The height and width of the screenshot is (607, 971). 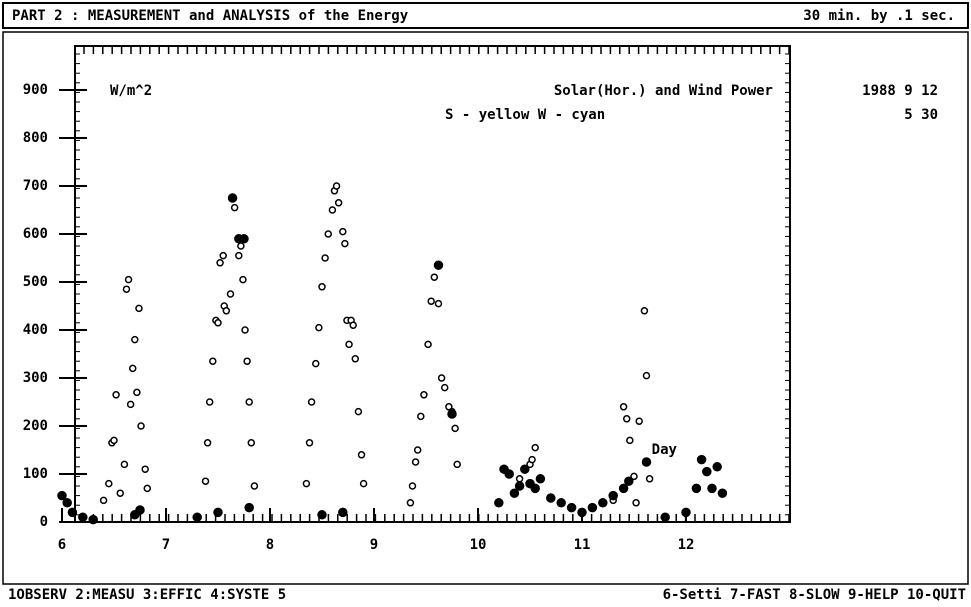 What do you see at coordinates (35, 138) in the screenshot?
I see `y-tick-label: 800` at bounding box center [35, 138].